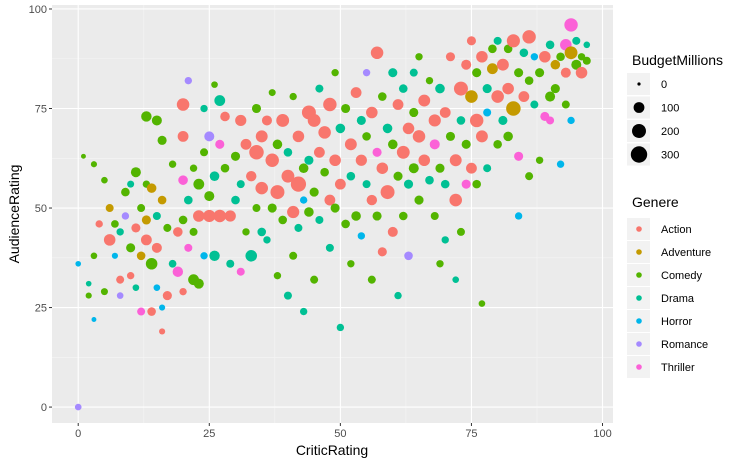  Describe the element at coordinates (639, 84) in the screenshot. I see `size-legend-dot` at that location.